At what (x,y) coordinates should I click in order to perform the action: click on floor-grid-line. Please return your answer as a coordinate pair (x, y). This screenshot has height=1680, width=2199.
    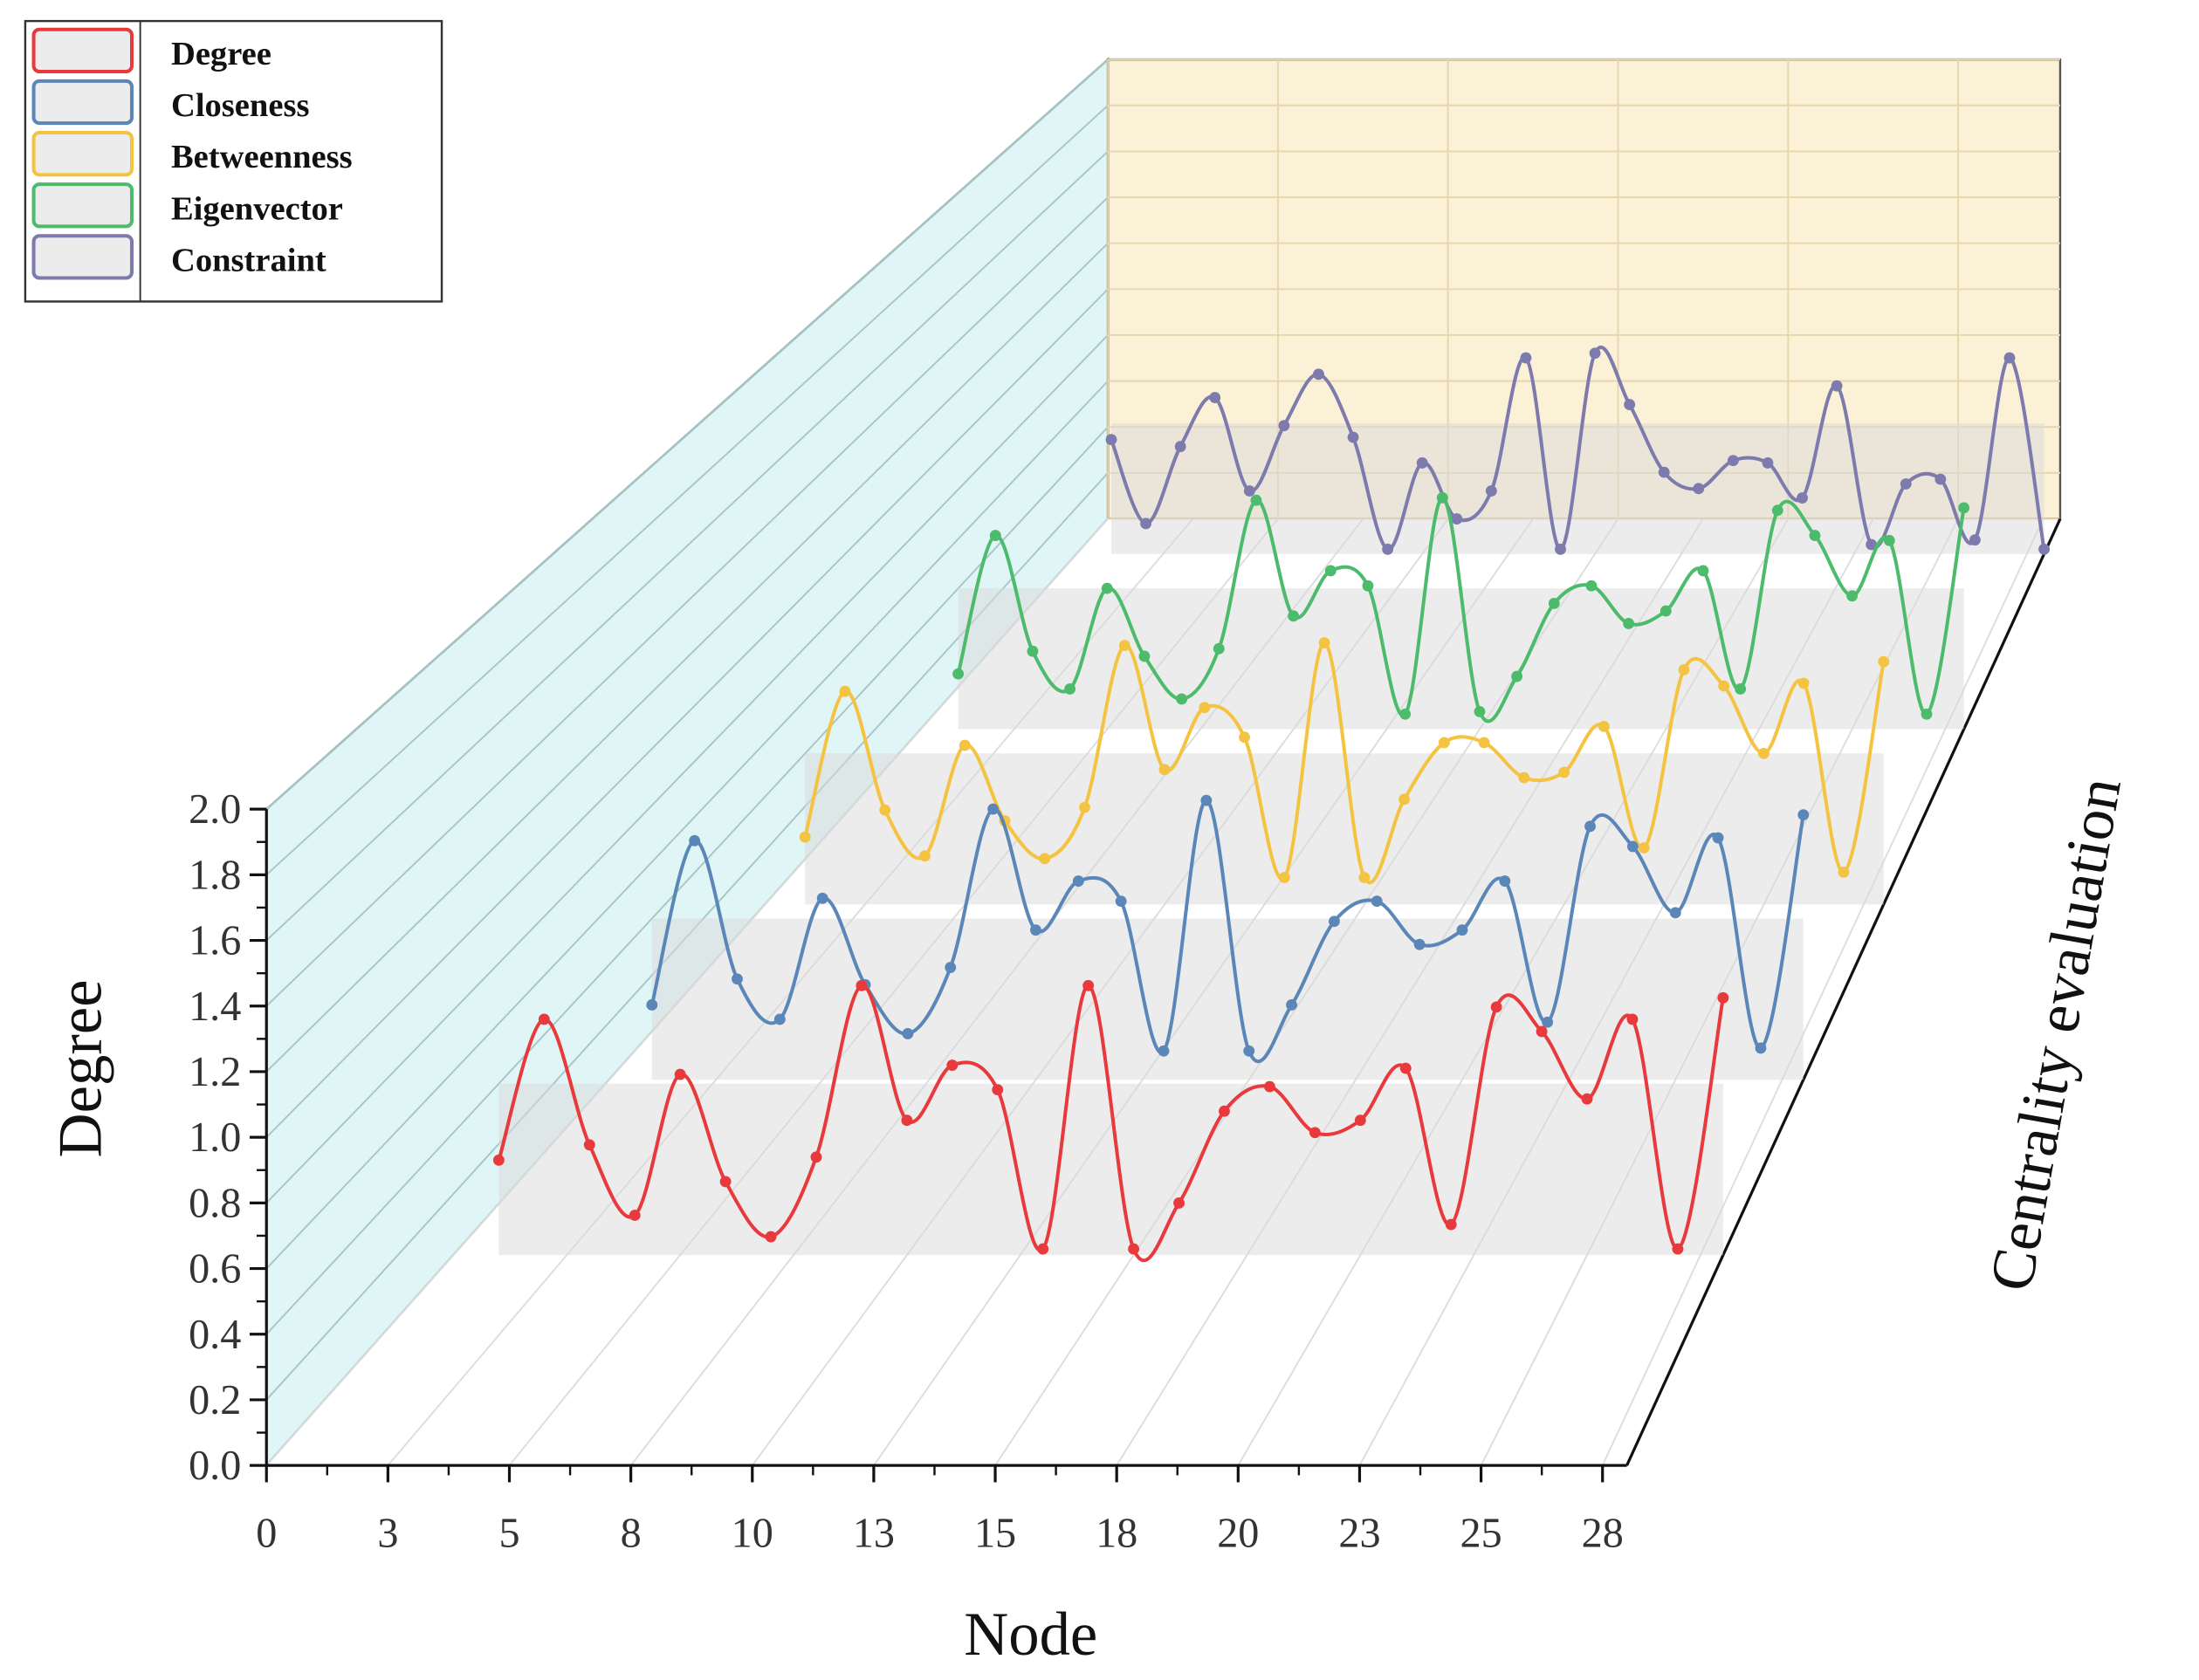
    Looking at the image, I should click on (1823, 992).